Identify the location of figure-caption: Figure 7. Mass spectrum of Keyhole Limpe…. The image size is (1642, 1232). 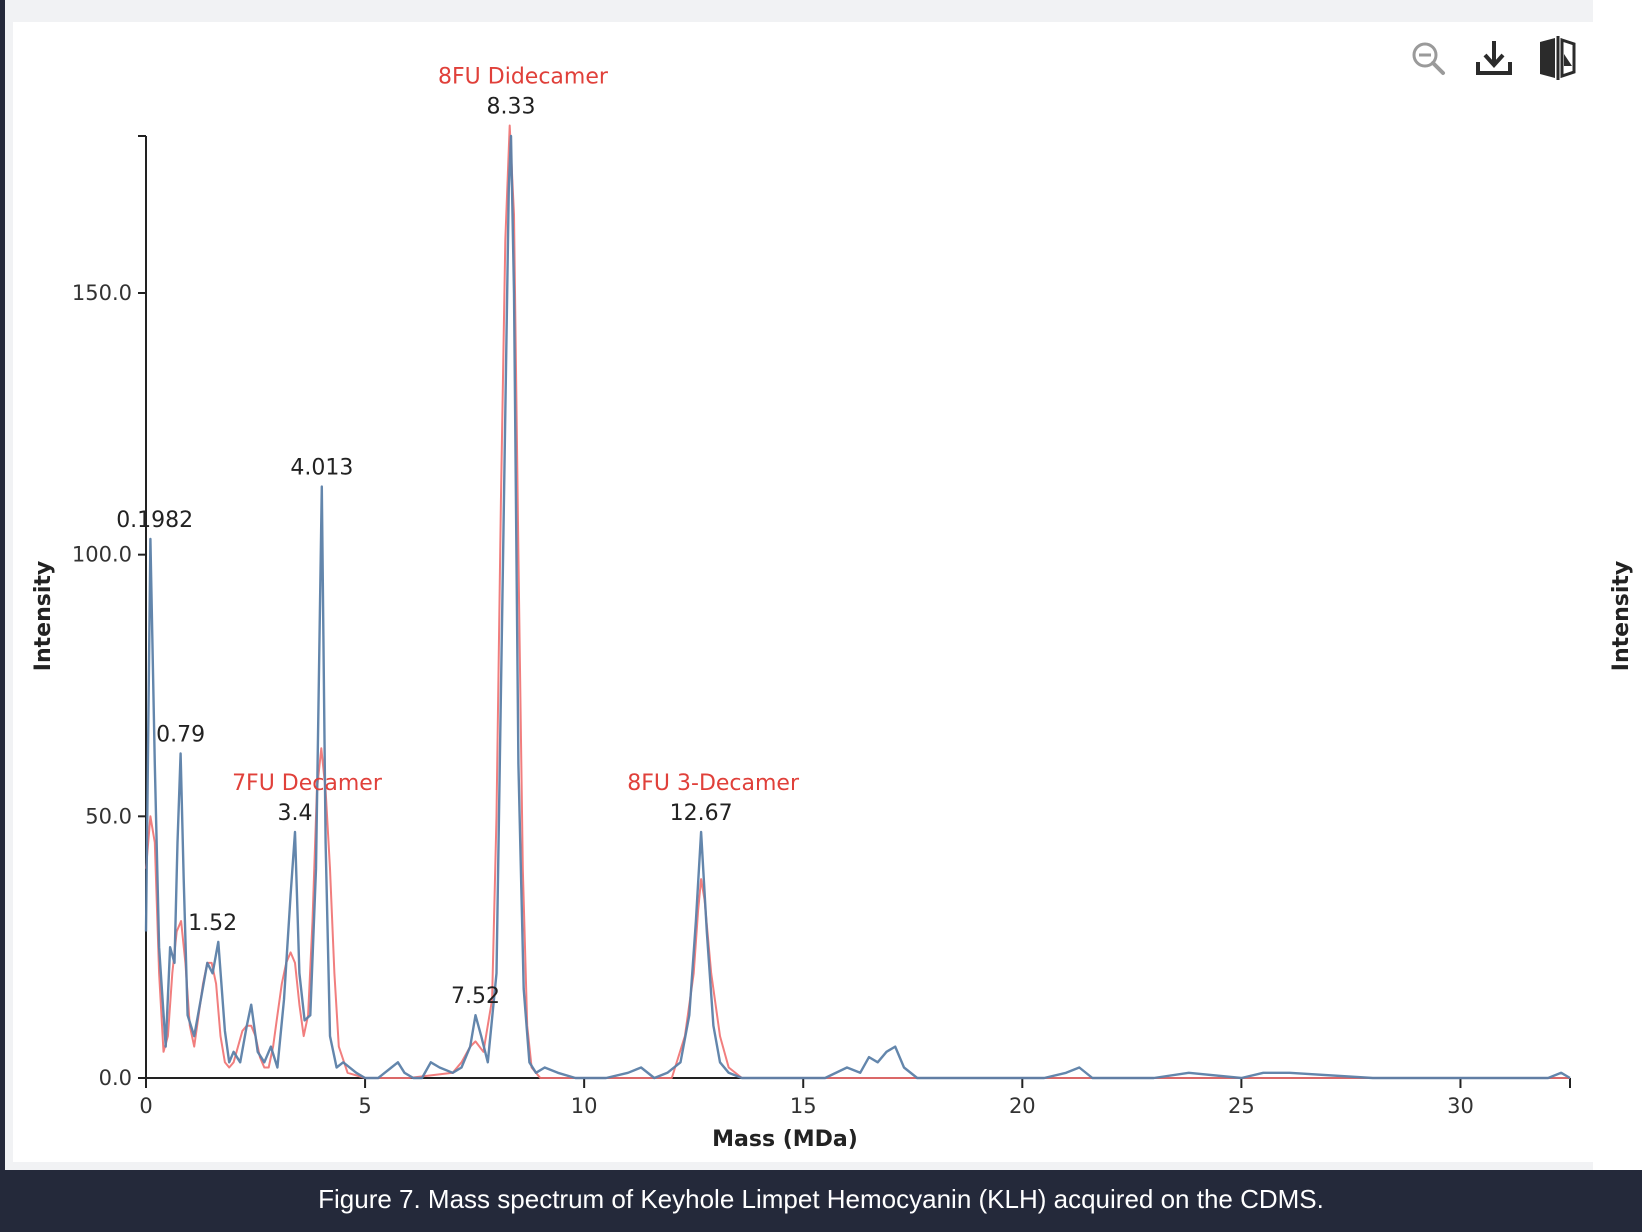
(821, 1199).